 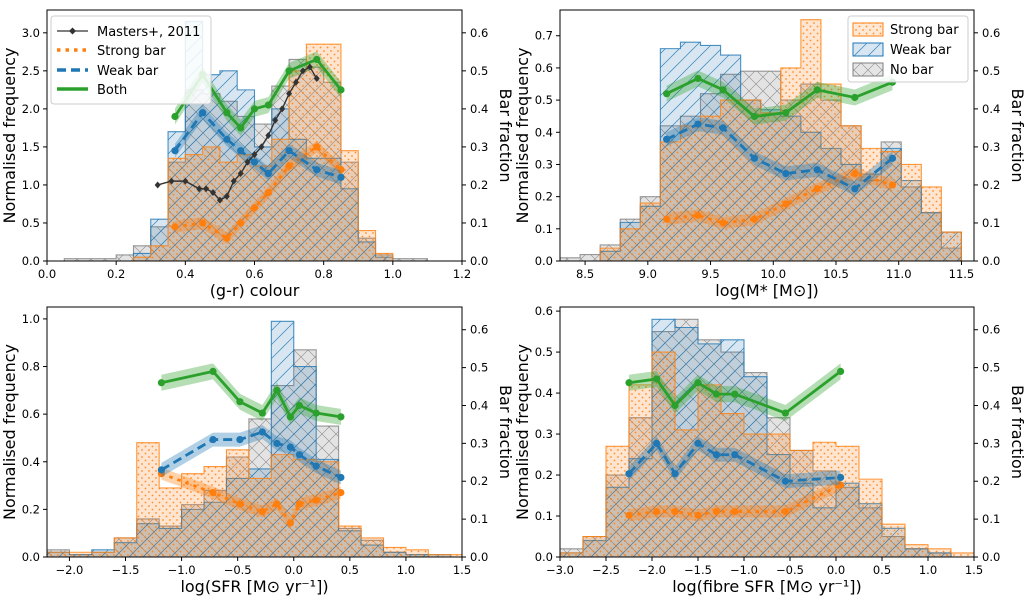 What do you see at coordinates (585, 274) in the screenshot?
I see `x-tick-label: 8.5` at bounding box center [585, 274].